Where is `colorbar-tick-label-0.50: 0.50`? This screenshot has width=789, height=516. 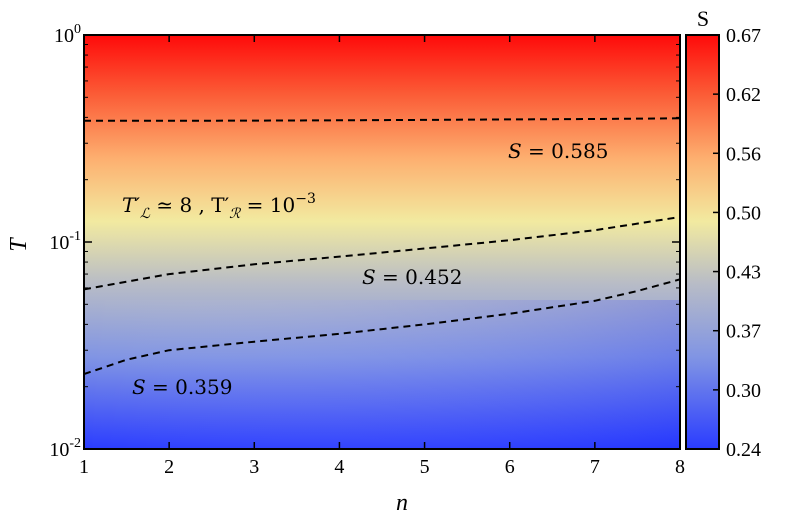 colorbar-tick-label-0.50: 0.50 is located at coordinates (743, 213).